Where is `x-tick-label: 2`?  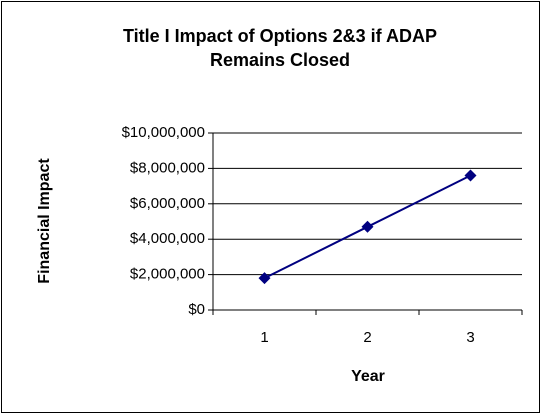
x-tick-label: 2 is located at coordinates (367, 337).